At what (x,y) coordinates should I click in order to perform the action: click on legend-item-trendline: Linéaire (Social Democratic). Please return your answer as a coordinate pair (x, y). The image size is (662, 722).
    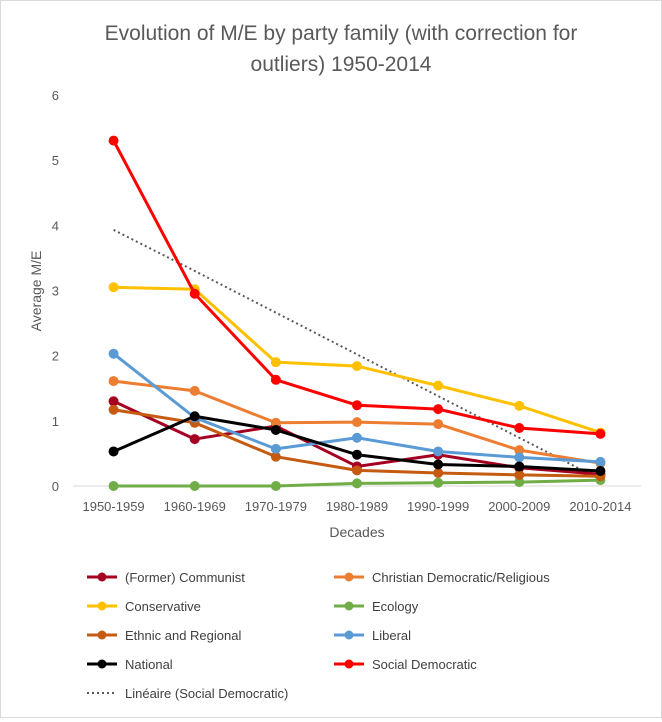
    Looking at the image, I should click on (187, 693).